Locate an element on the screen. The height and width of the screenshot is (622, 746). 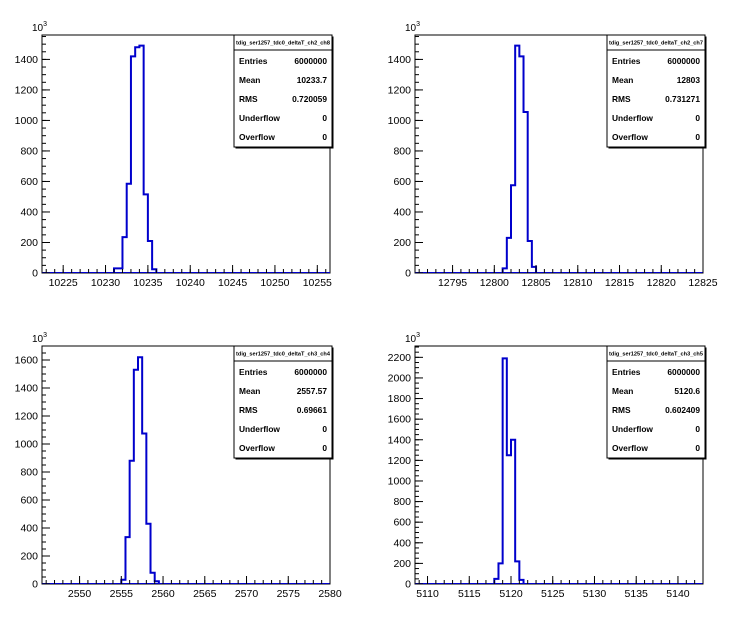
stats-box-title: tdig_ser1257_tdc0_deltaT_ch3_ch4 is located at coordinates (283, 355).